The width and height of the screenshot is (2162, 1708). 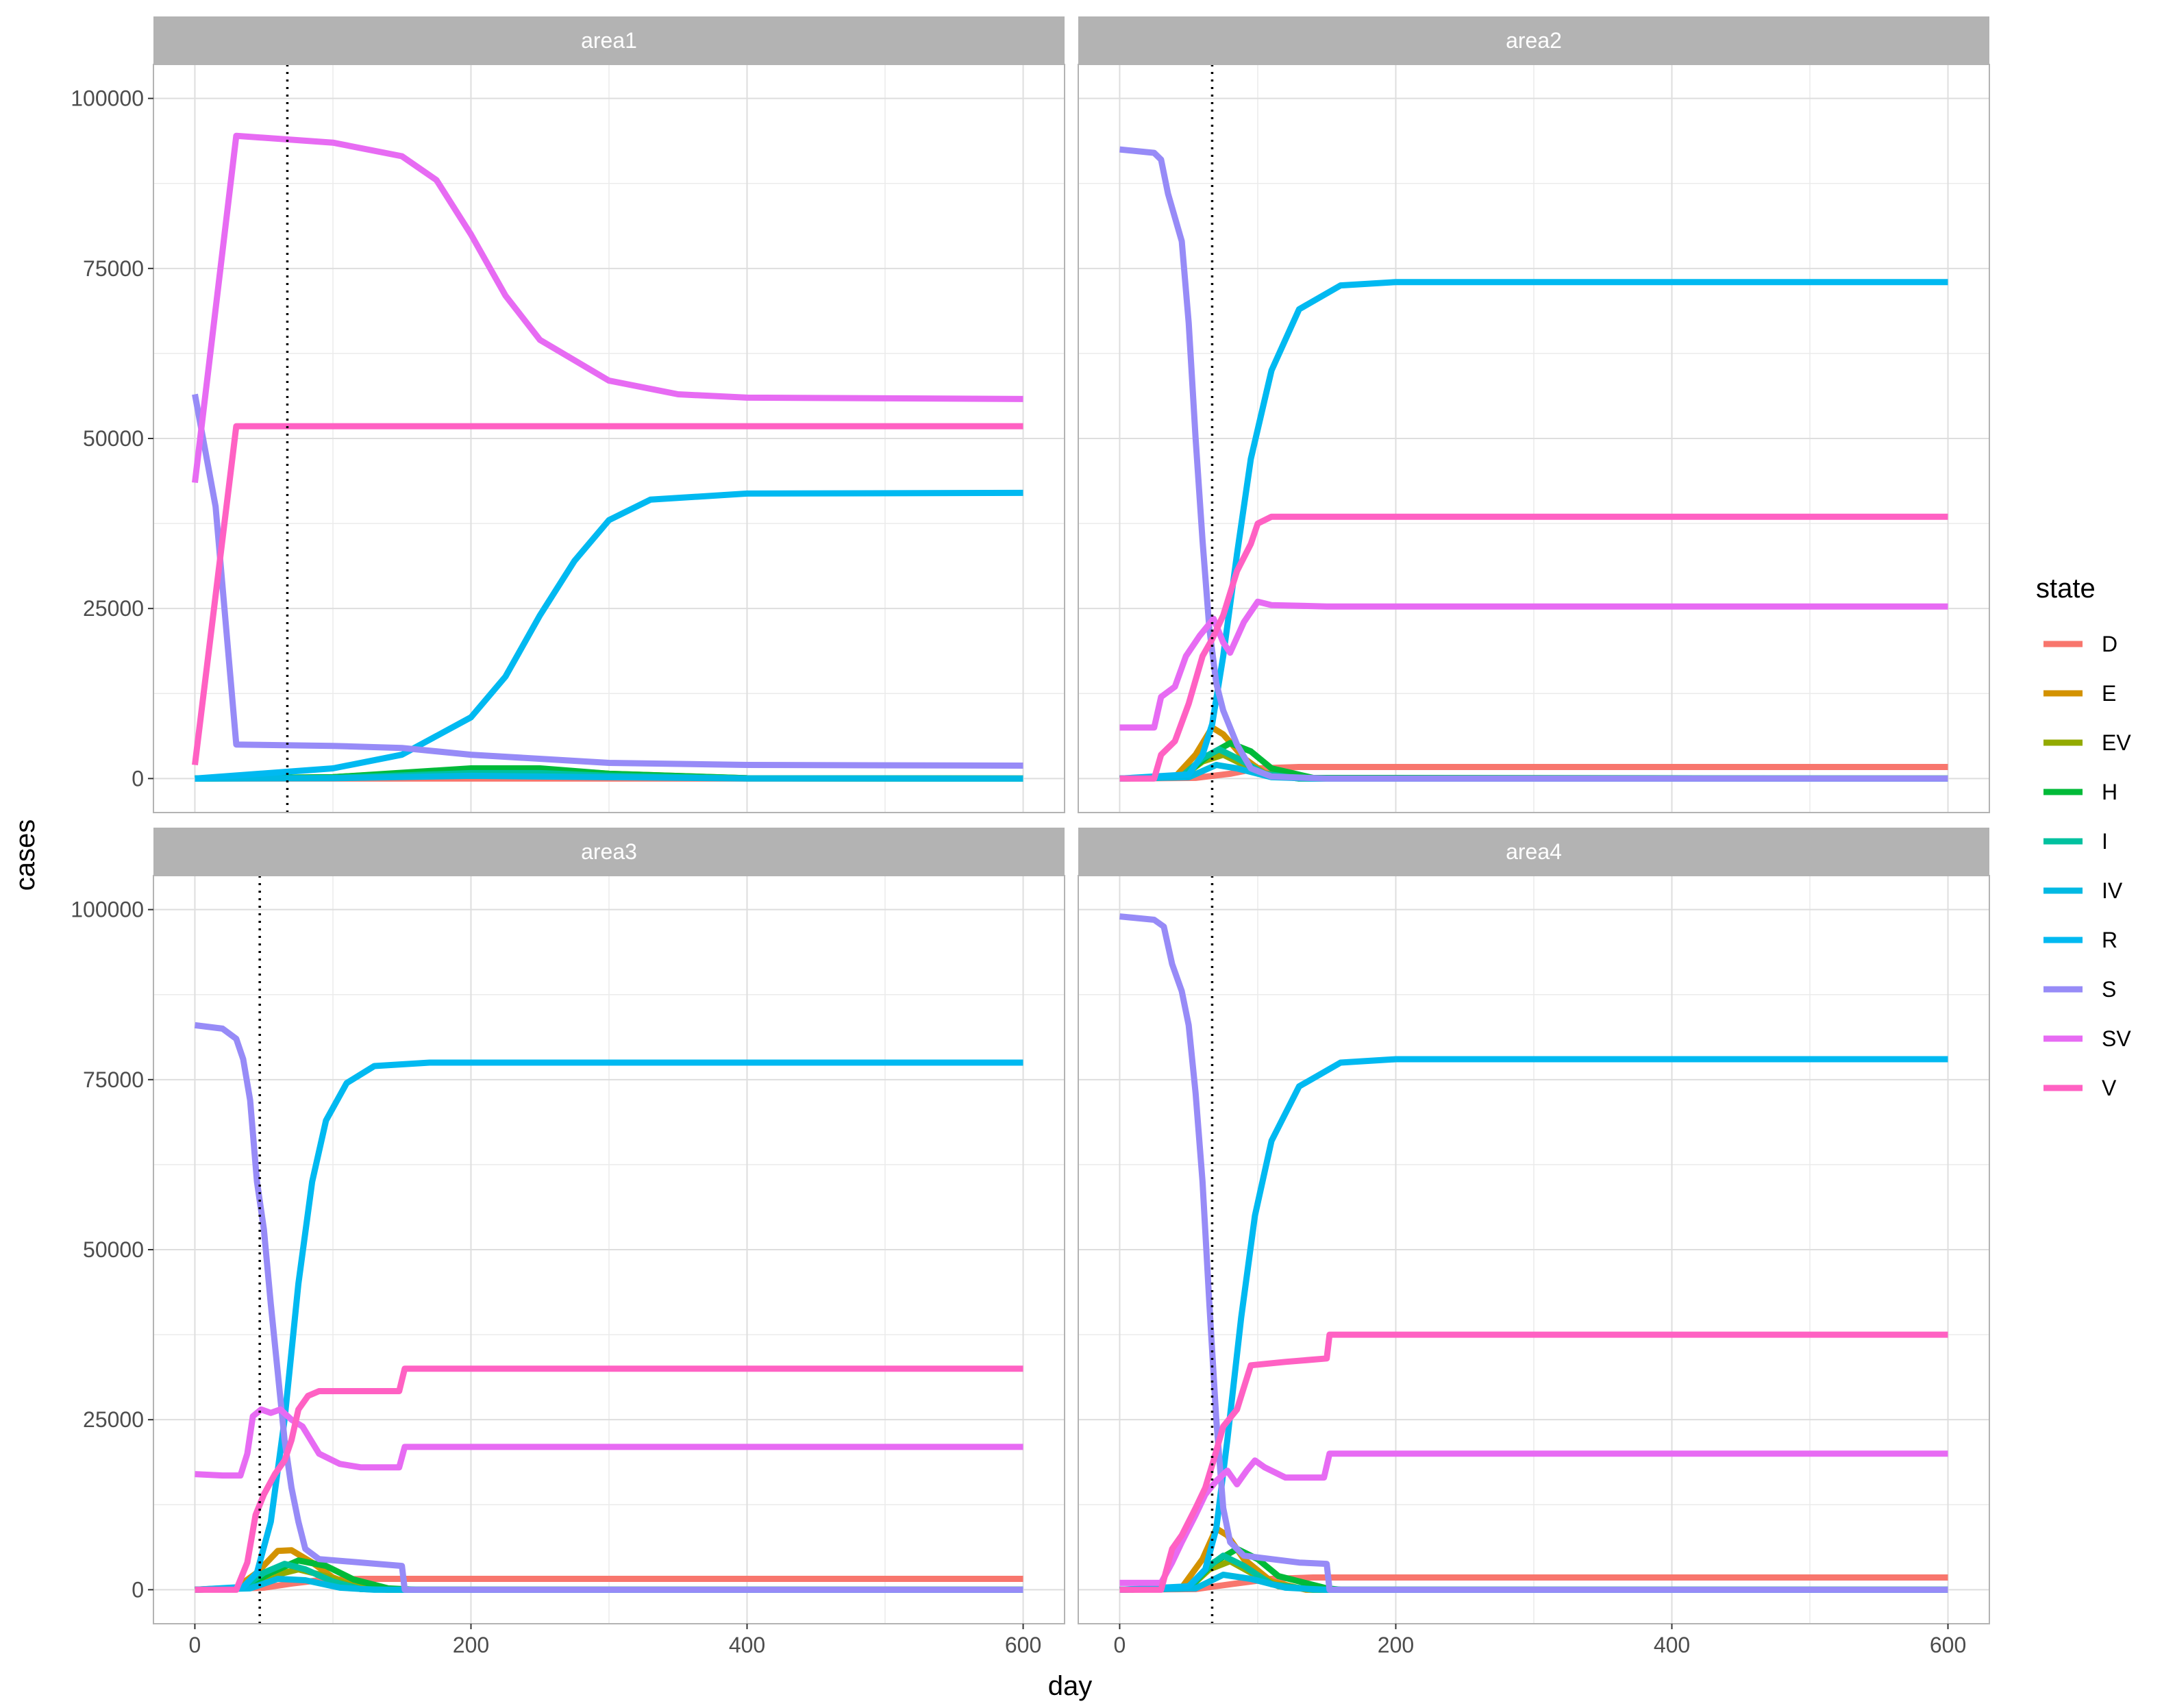 I want to click on legend-label-S: S, so click(x=2109, y=989).